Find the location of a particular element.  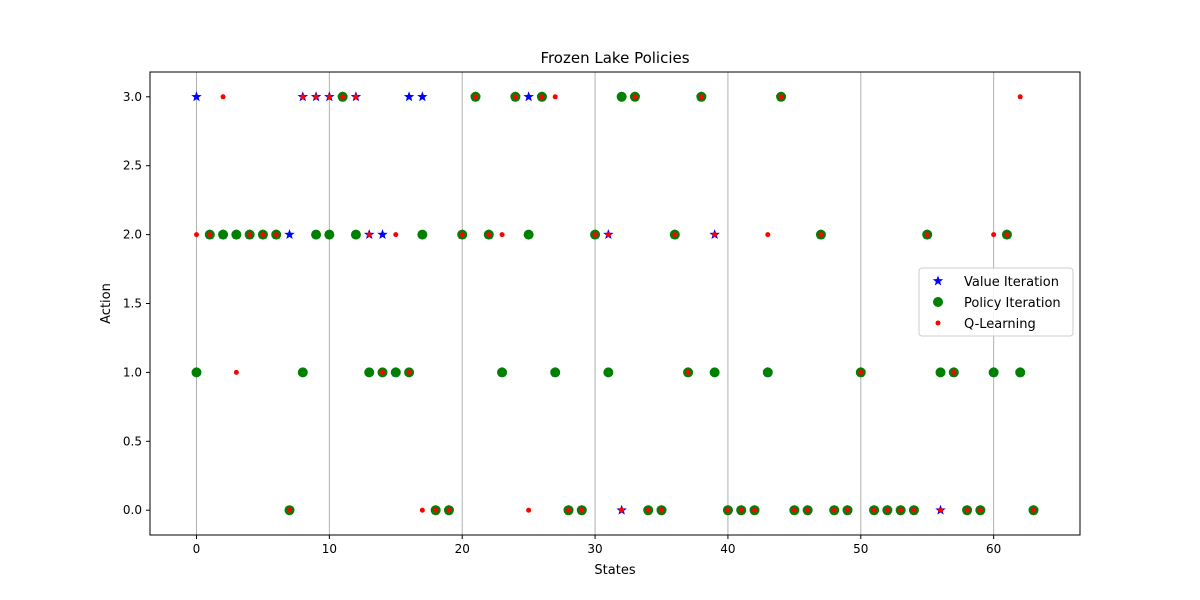

legend-marker-policy-iteration is located at coordinates (938, 302).